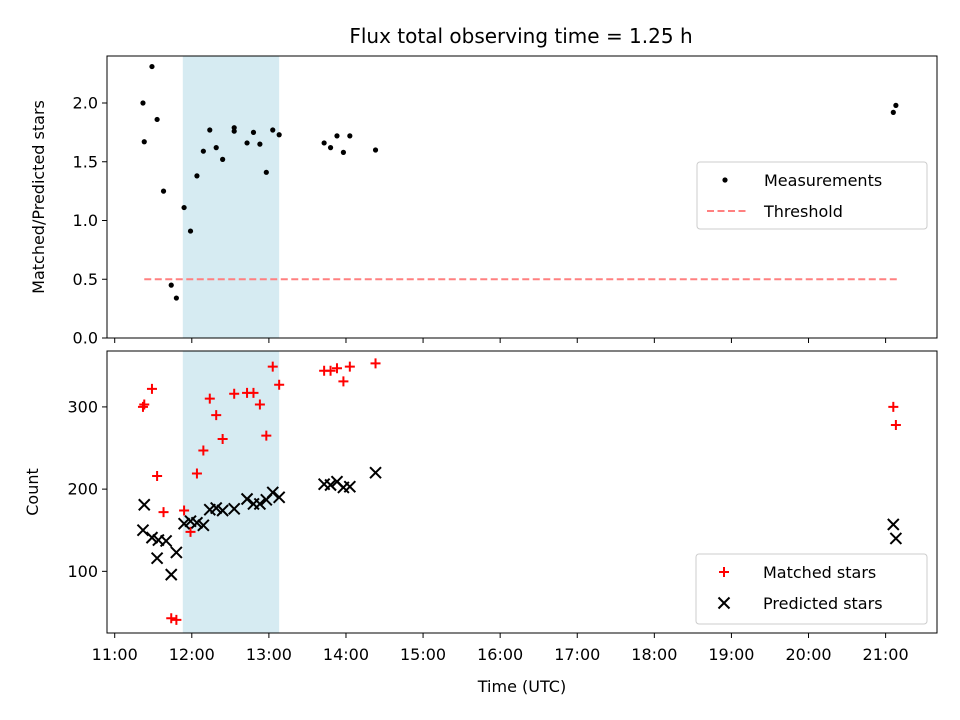 The width and height of the screenshot is (960, 720). Describe the element at coordinates (85, 161) in the screenshot. I see `top-y-tick-label: 1.5` at that location.